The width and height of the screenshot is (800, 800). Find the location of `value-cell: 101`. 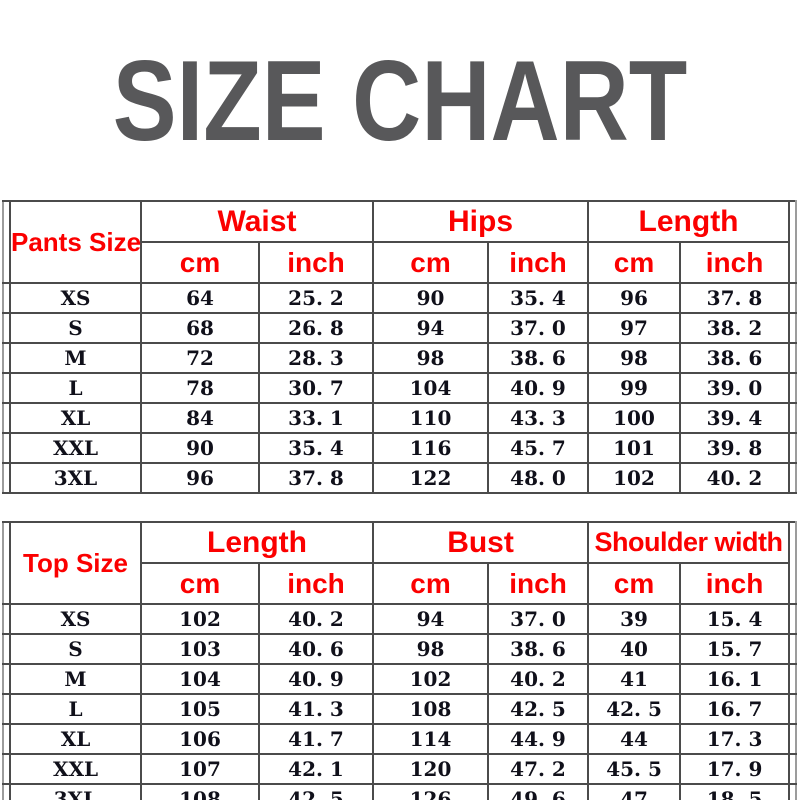

value-cell: 101 is located at coordinates (634, 448).